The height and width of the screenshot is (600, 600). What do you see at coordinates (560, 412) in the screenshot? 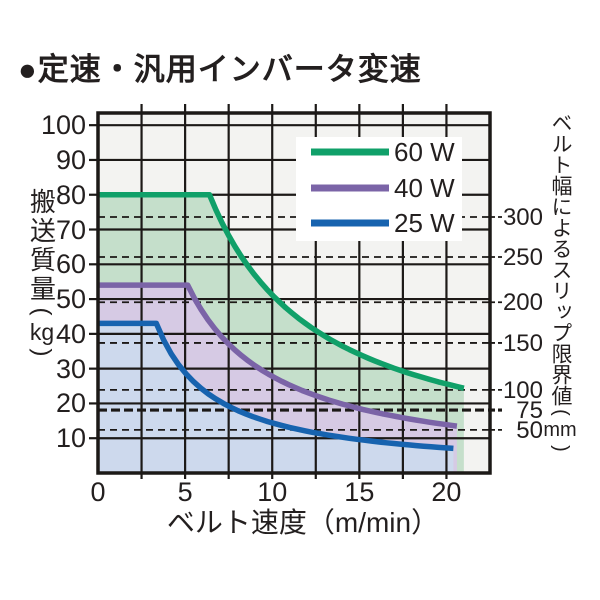
I see `right-axis-unit-open-paren: (` at bounding box center [560, 412].